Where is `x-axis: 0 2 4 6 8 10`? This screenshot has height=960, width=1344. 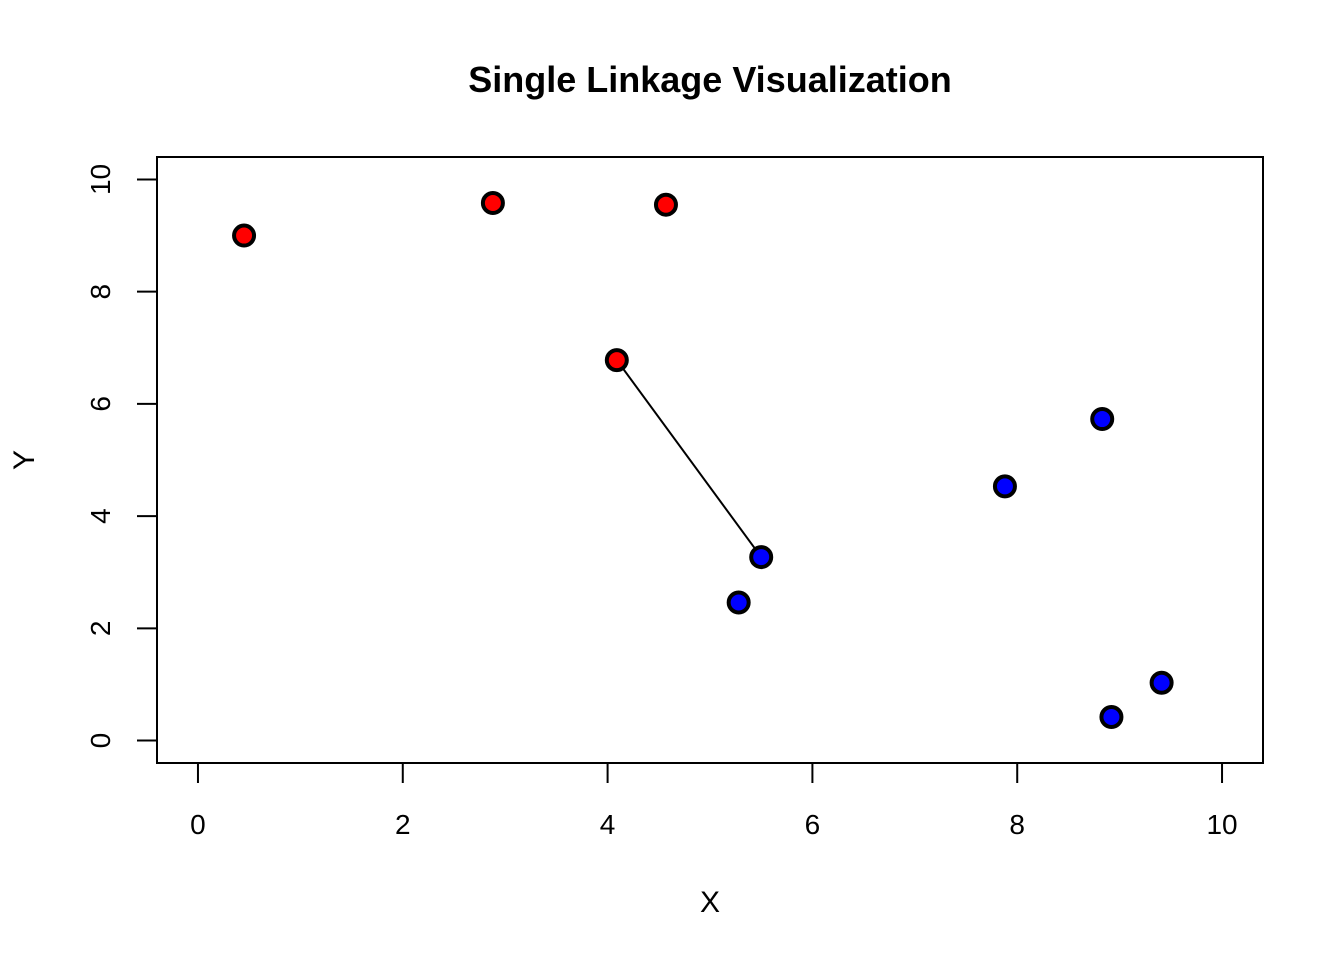
x-axis: 0 2 4 6 8 10 is located at coordinates (714, 801).